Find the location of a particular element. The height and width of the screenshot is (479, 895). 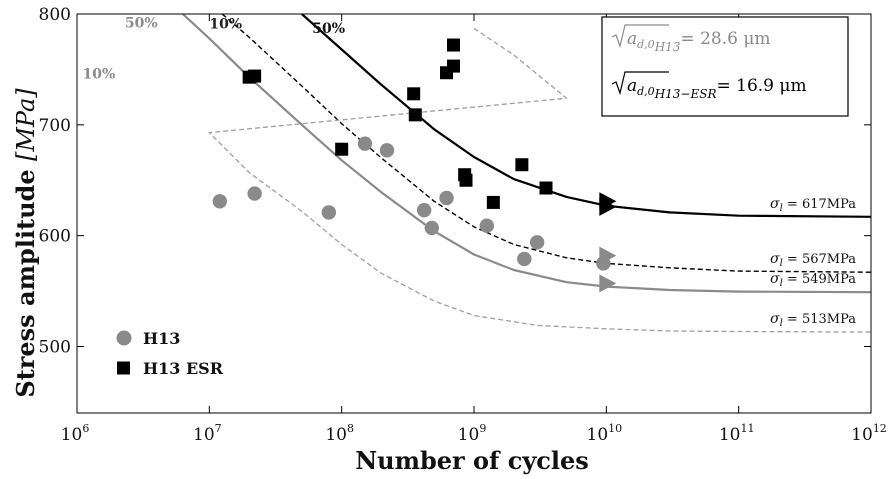

x-tick-exponent: 7 is located at coordinates (218, 428).